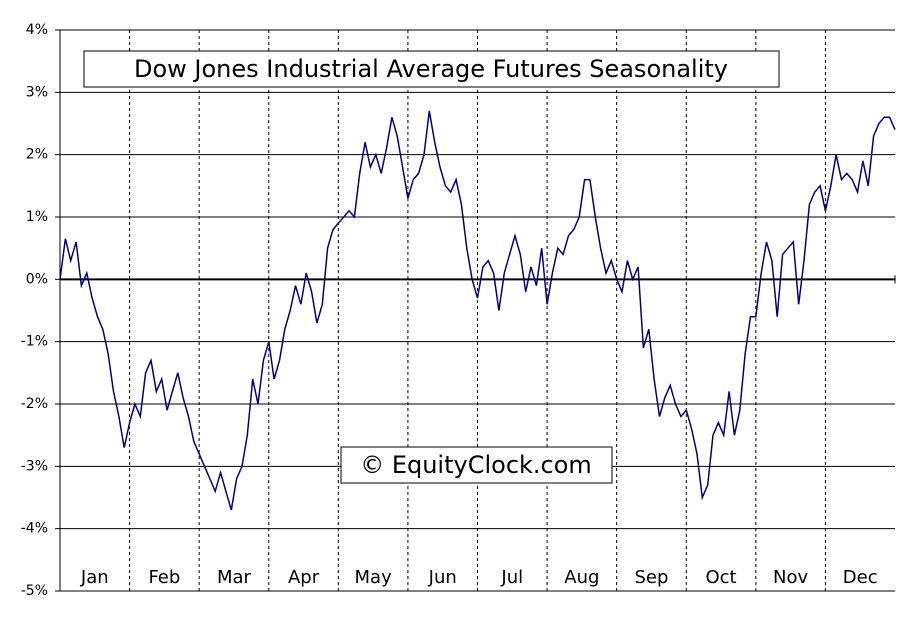 The image size is (911, 621). What do you see at coordinates (34, 466) in the screenshot?
I see `y-tick-label: -3%` at bounding box center [34, 466].